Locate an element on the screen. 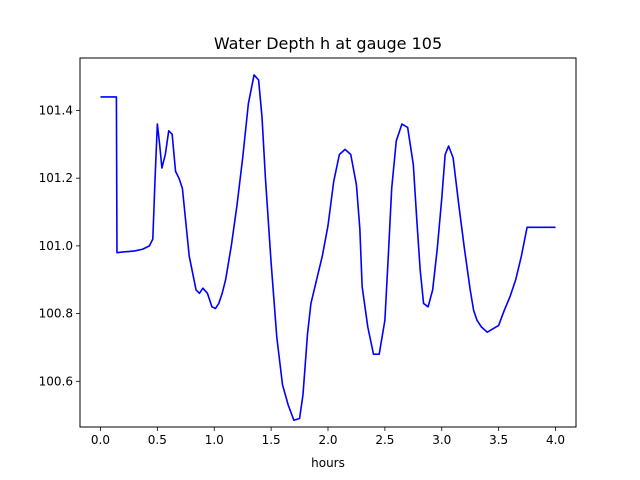  x-tick-label: 1.0 is located at coordinates (214, 440).